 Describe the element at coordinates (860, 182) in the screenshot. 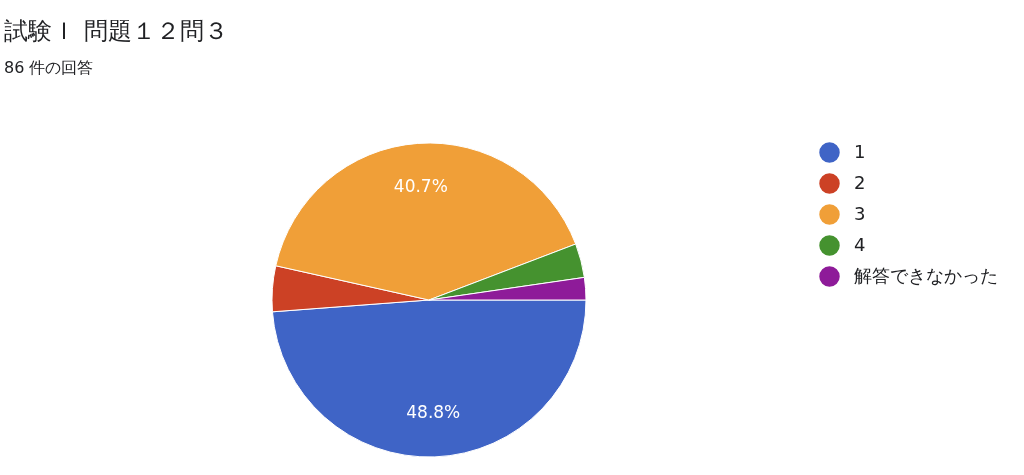

I see `legend-label: 2` at that location.